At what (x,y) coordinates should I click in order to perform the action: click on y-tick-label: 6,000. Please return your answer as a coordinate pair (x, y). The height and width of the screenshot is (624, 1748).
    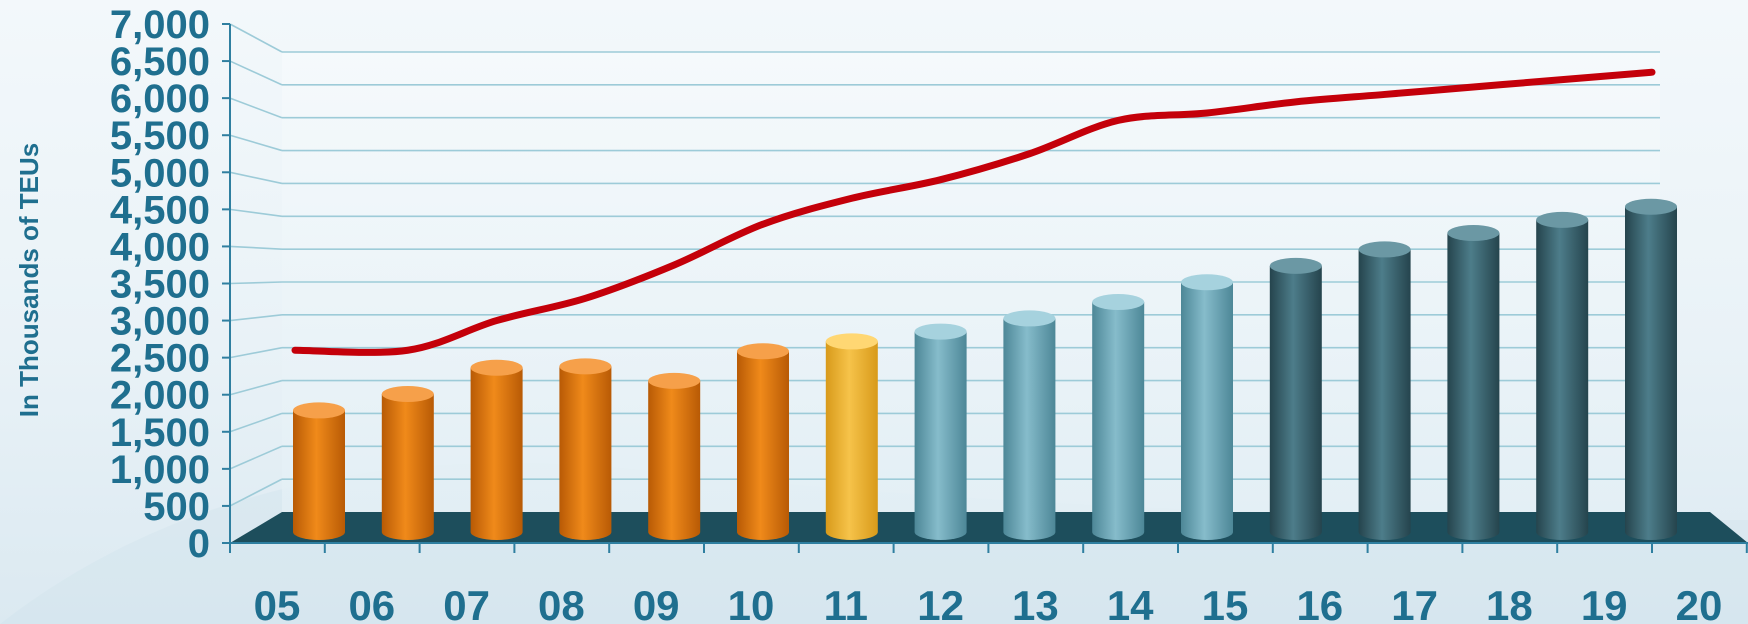
    Looking at the image, I should click on (160, 99).